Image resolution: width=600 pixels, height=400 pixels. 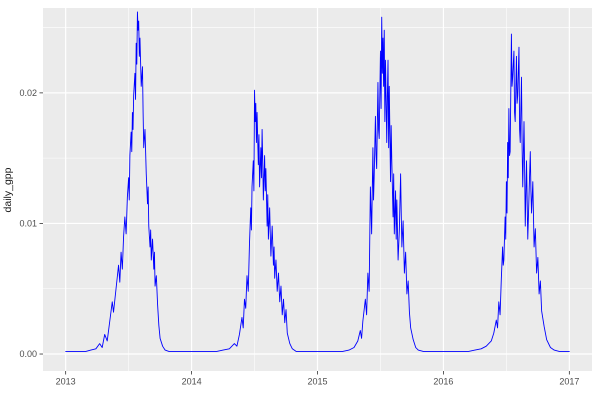 I want to click on x-tick-label: 2014, so click(x=192, y=382).